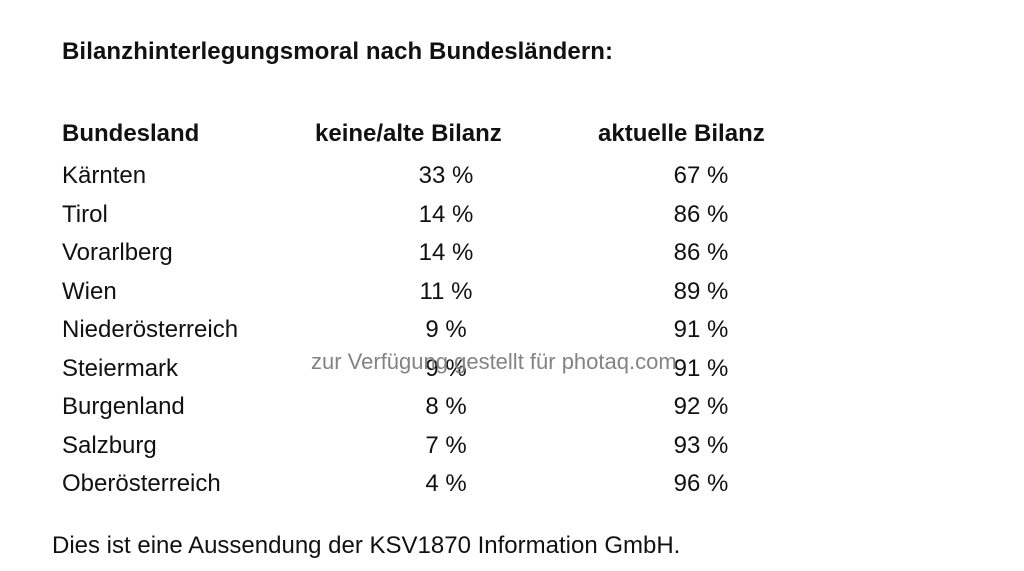  What do you see at coordinates (446, 483) in the screenshot?
I see `cell-keine-alte-bilanz: 4 %` at bounding box center [446, 483].